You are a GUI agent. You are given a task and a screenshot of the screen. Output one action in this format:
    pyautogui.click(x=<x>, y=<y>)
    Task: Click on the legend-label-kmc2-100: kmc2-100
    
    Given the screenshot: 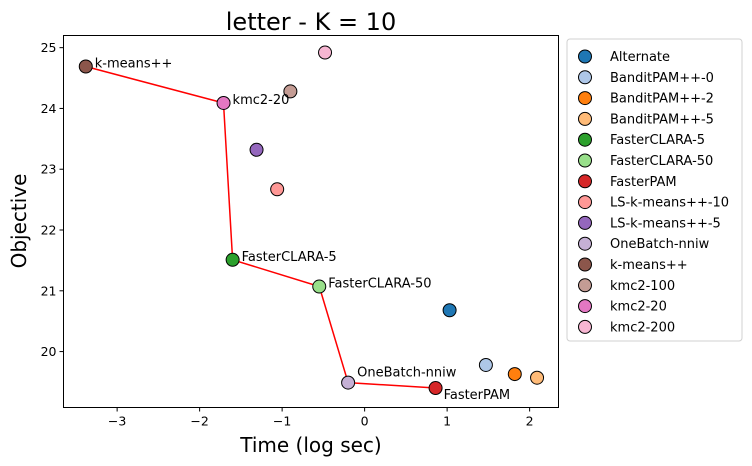 What is the action you would take?
    pyautogui.click(x=642, y=286)
    